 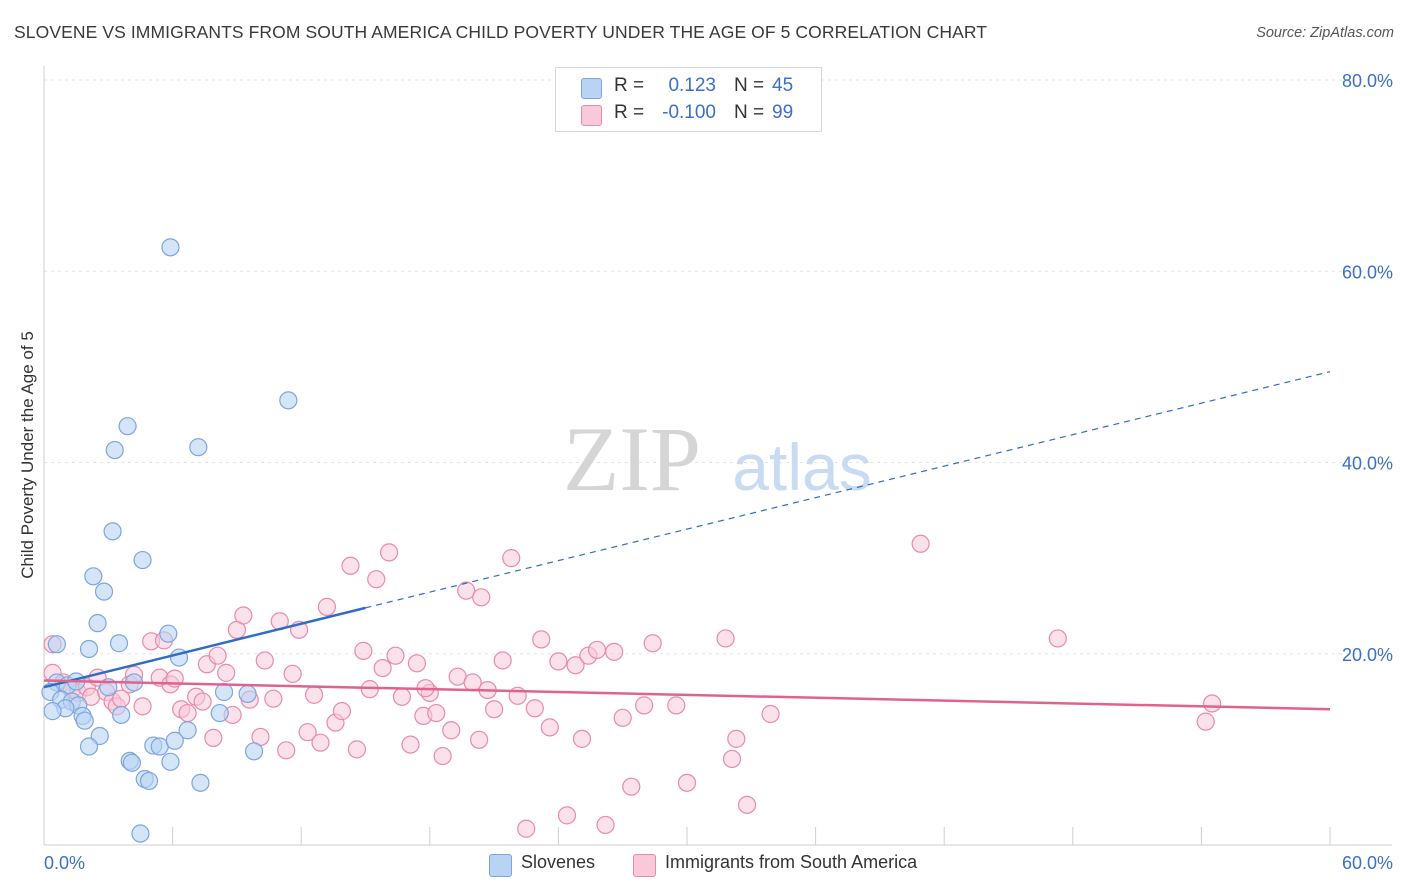 What do you see at coordinates (500, 865) in the screenshot?
I see `bottom-legend-swatch-slovenes` at bounding box center [500, 865].